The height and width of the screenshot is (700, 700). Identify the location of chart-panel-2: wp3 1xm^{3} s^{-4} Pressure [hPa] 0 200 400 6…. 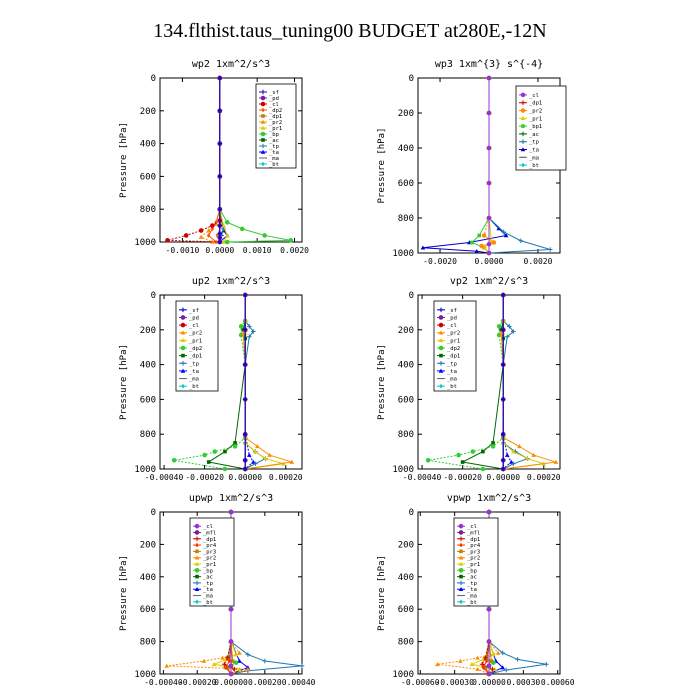
(472, 162).